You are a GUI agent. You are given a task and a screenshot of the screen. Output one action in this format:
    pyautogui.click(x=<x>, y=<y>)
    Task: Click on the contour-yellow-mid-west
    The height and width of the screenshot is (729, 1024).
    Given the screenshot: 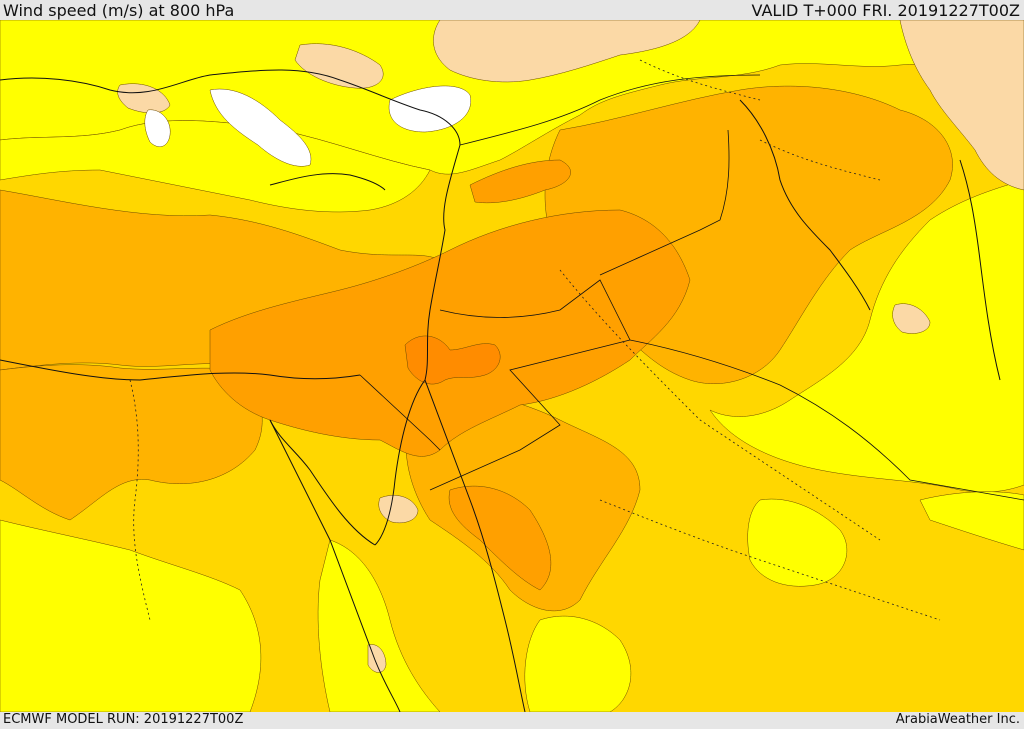 What is the action you would take?
    pyautogui.click(x=215, y=166)
    